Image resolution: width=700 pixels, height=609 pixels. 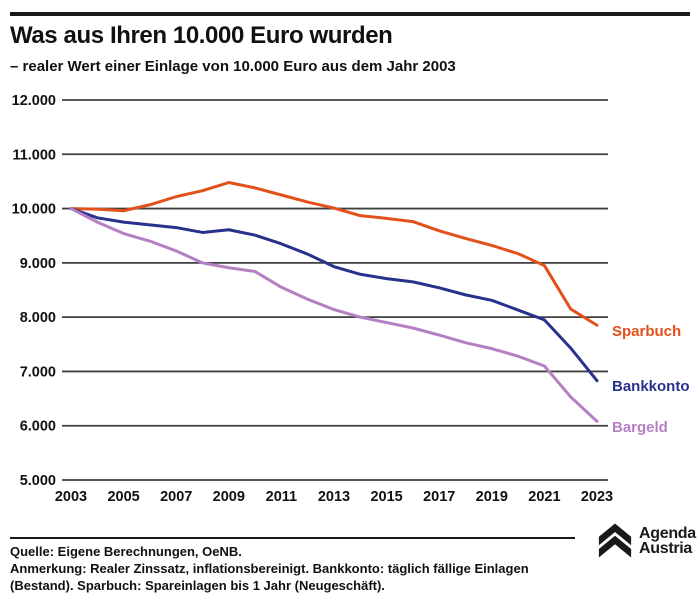 What do you see at coordinates (350, 14) in the screenshot?
I see `top-rule` at bounding box center [350, 14].